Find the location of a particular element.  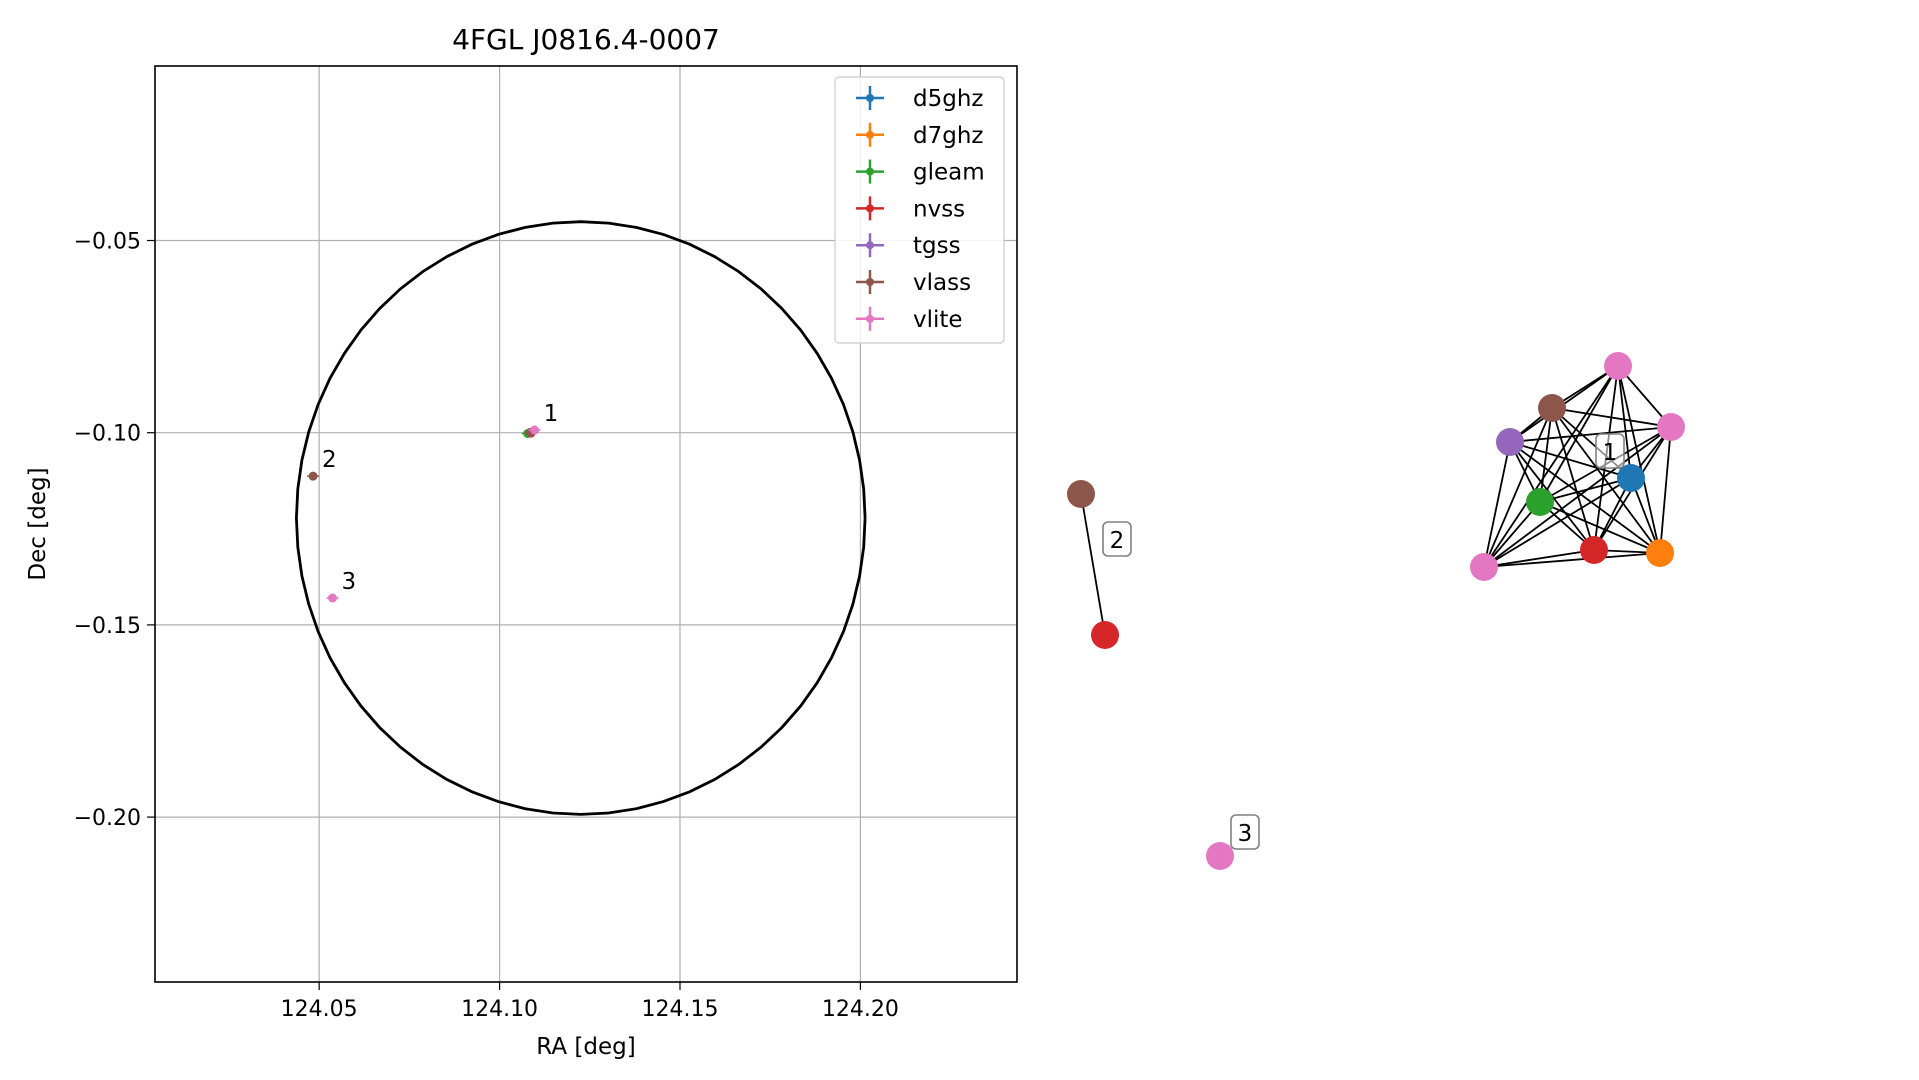

legend-label: nvss is located at coordinates (939, 209).